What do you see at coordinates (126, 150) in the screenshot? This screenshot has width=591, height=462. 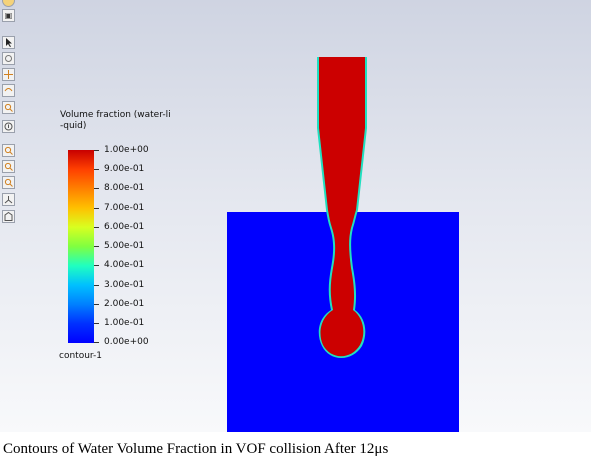 I see `tick-label: 1.00e+00` at bounding box center [126, 150].